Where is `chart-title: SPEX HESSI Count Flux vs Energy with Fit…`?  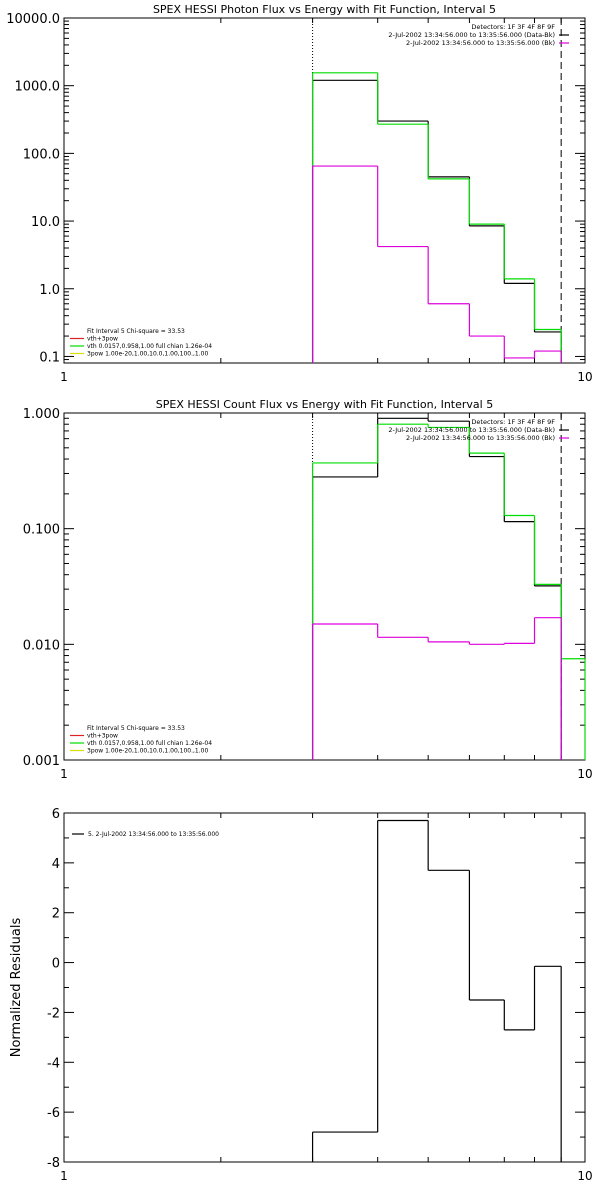 chart-title: SPEX HESSI Count Flux vs Energy with Fit… is located at coordinates (324, 404).